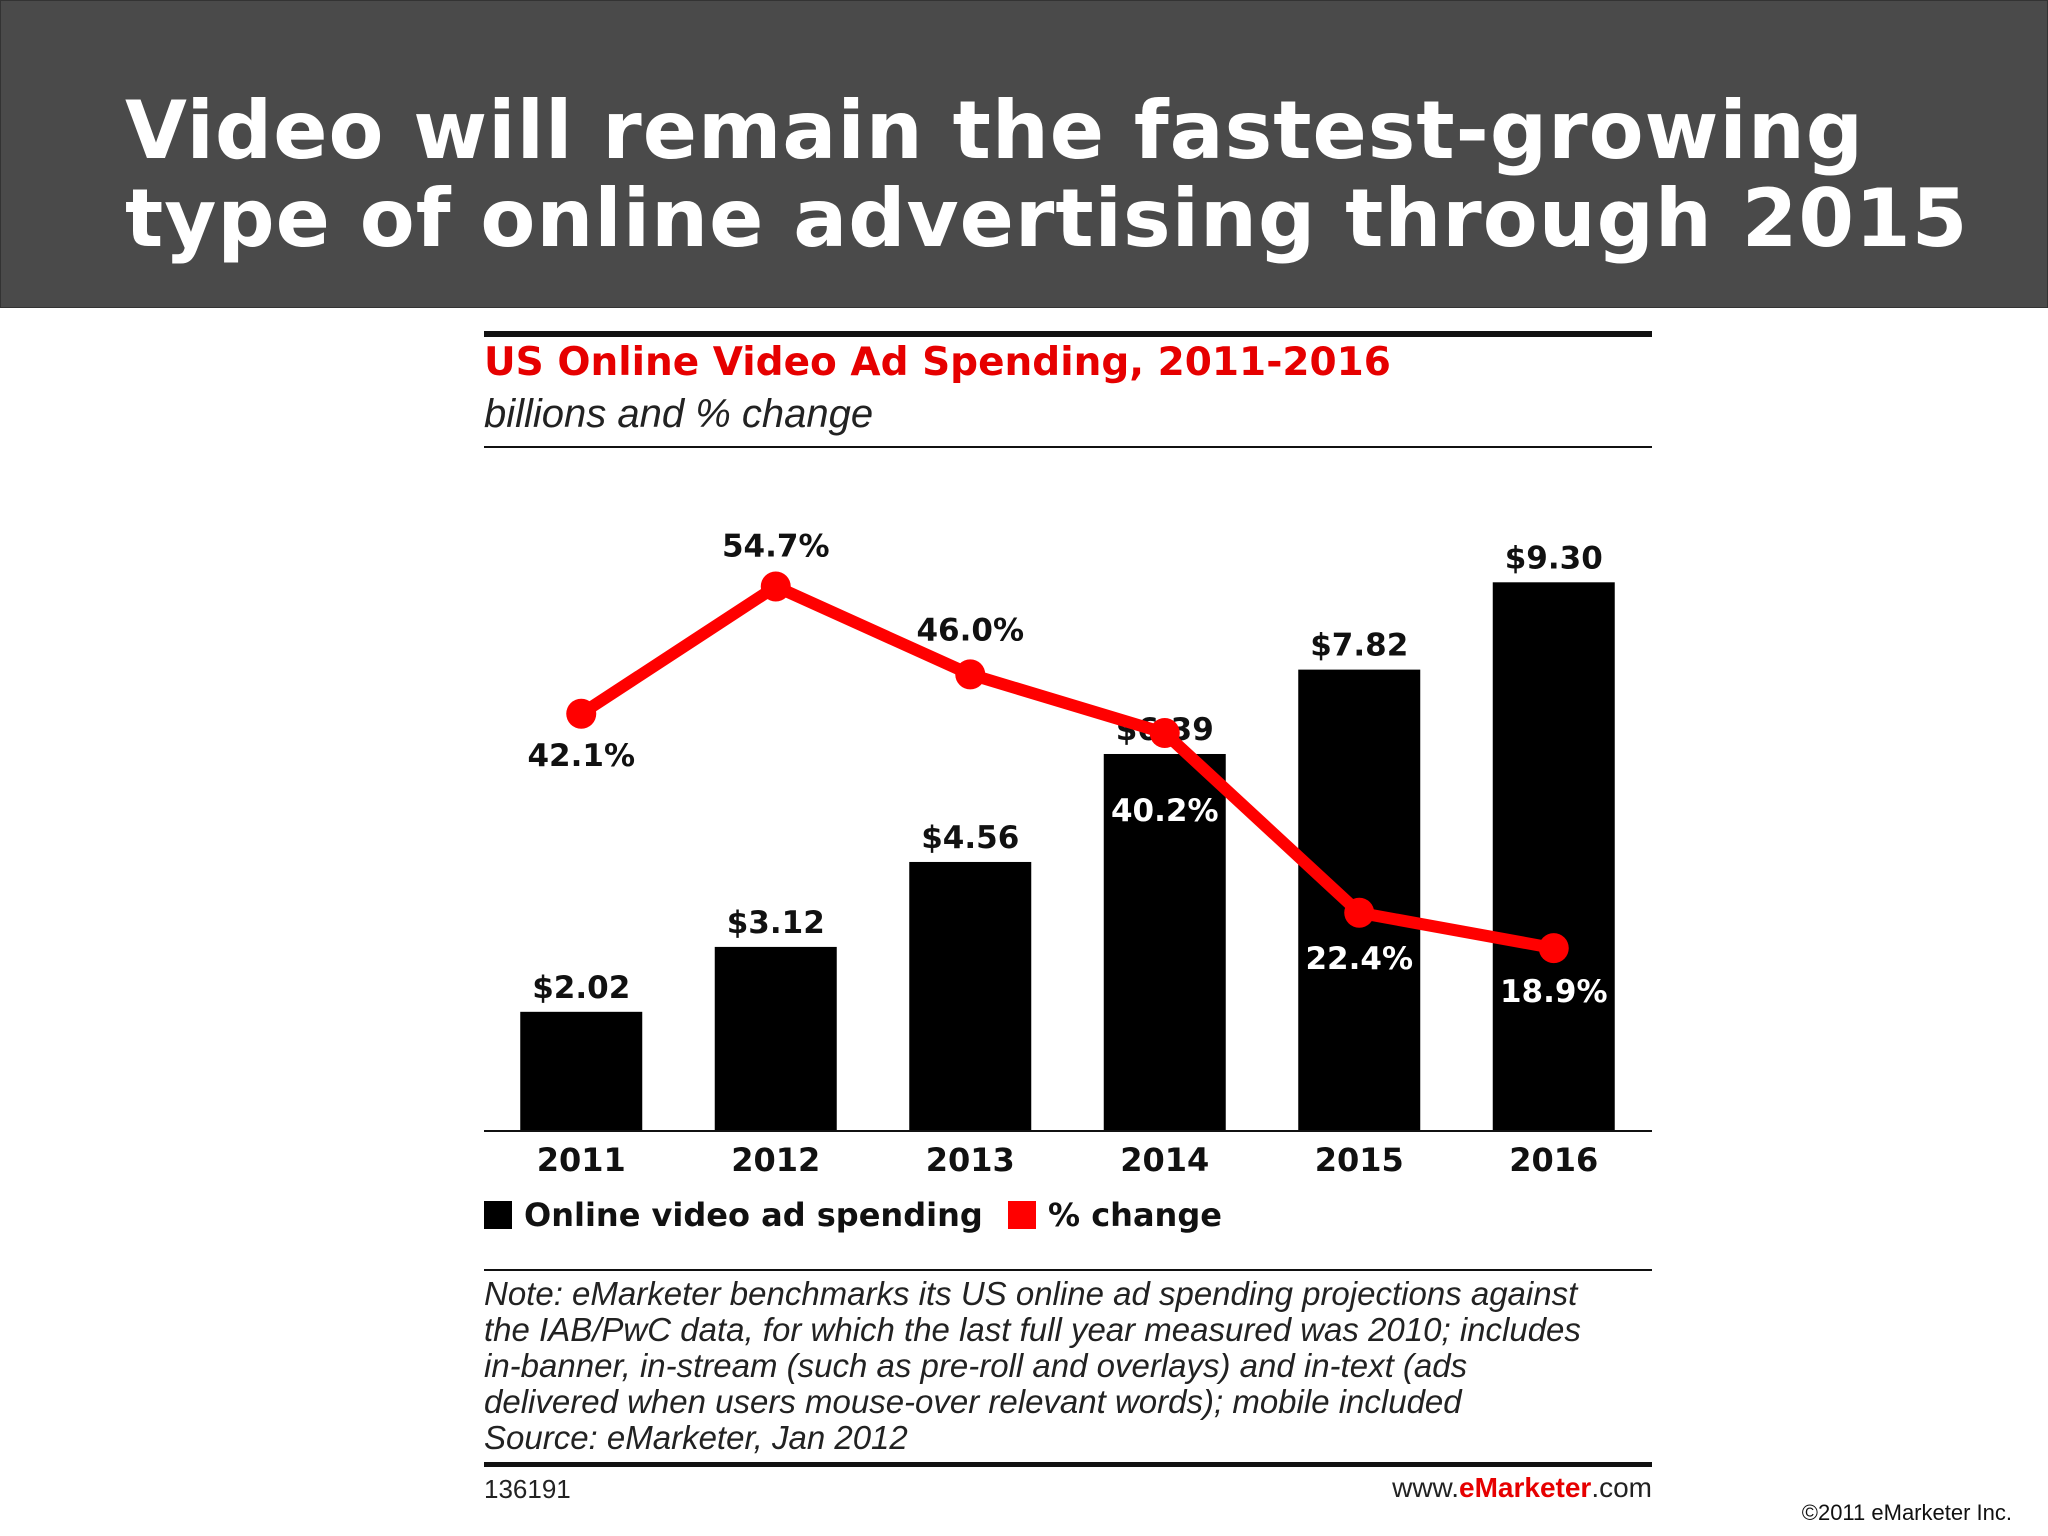 The image size is (2048, 1536). Describe the element at coordinates (1068, 1464) in the screenshot. I see `footer-rule` at that location.